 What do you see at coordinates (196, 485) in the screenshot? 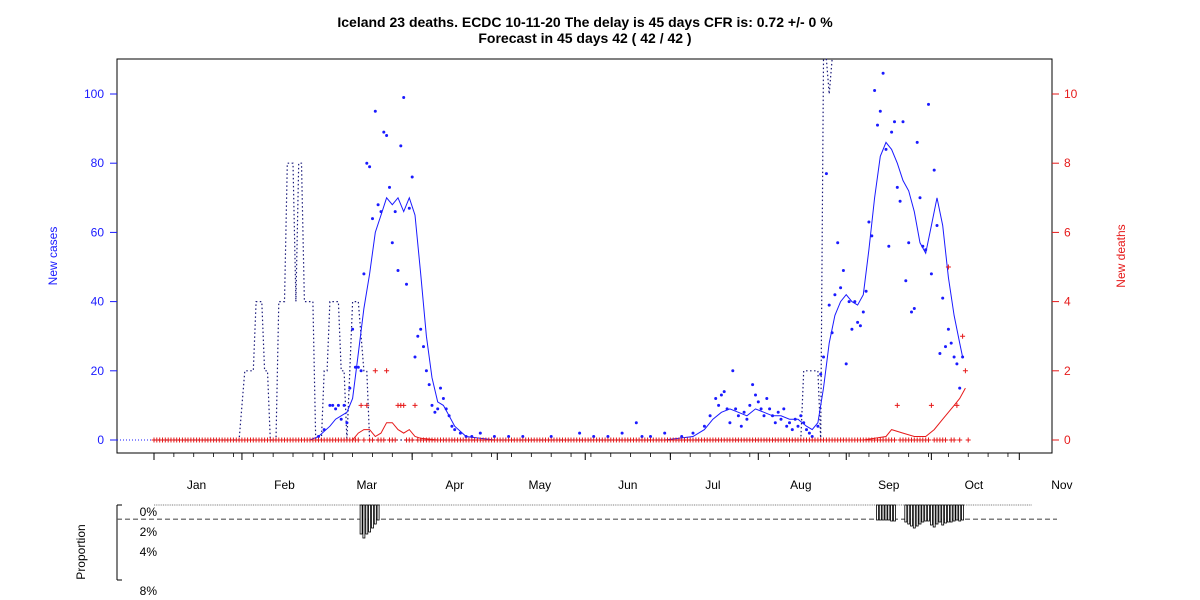
I see `x-tick-label: Jan` at bounding box center [196, 485].